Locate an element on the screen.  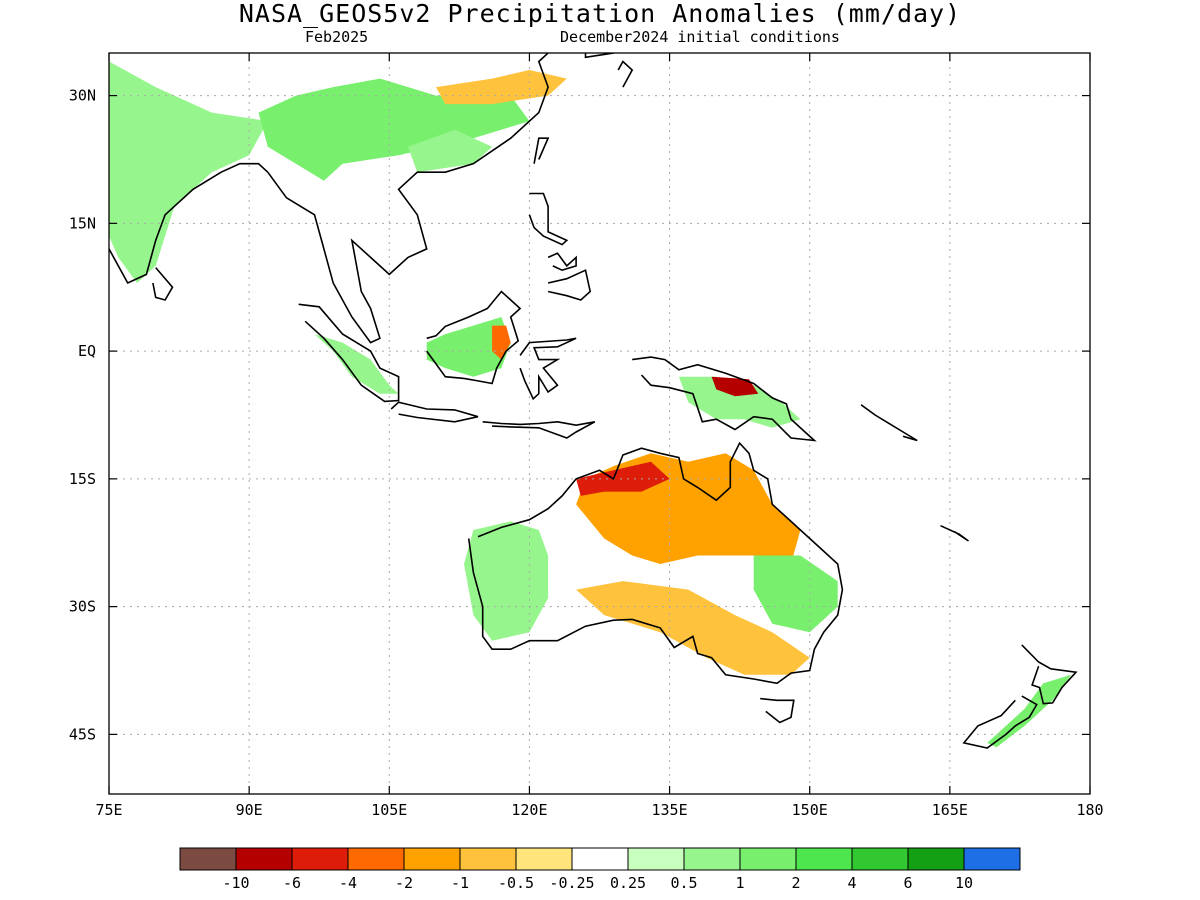
subtitle-initial-conditions: December2024 initial conditions is located at coordinates (700, 37).